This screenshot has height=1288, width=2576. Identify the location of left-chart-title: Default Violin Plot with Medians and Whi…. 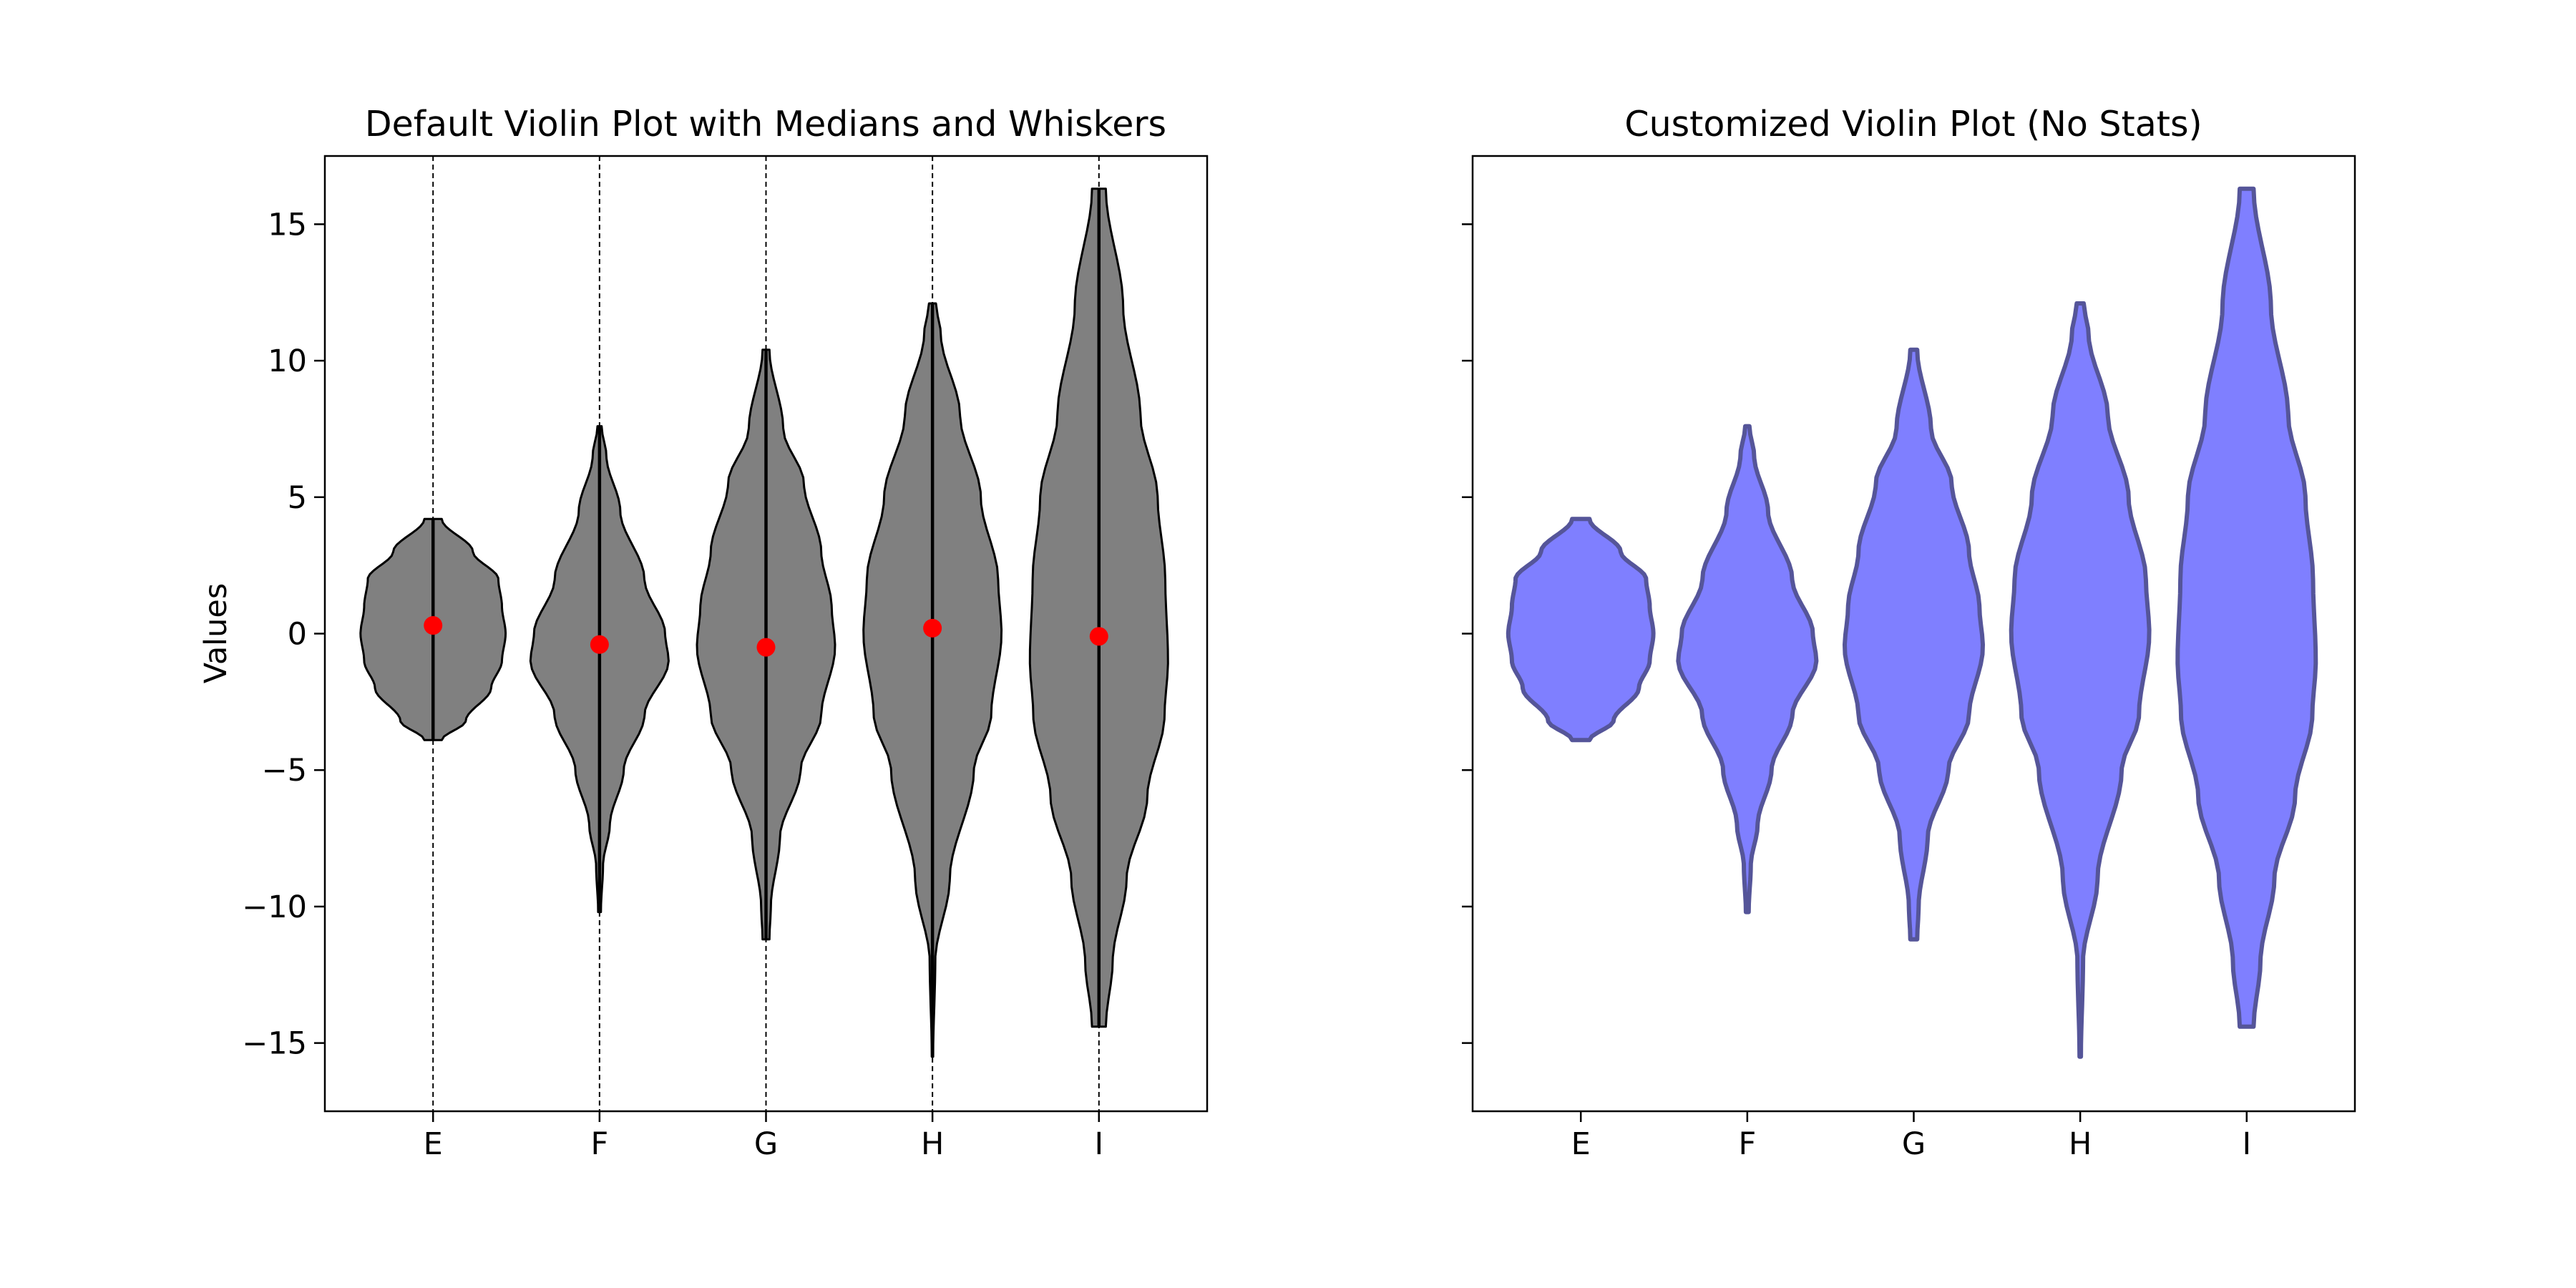
(765, 124).